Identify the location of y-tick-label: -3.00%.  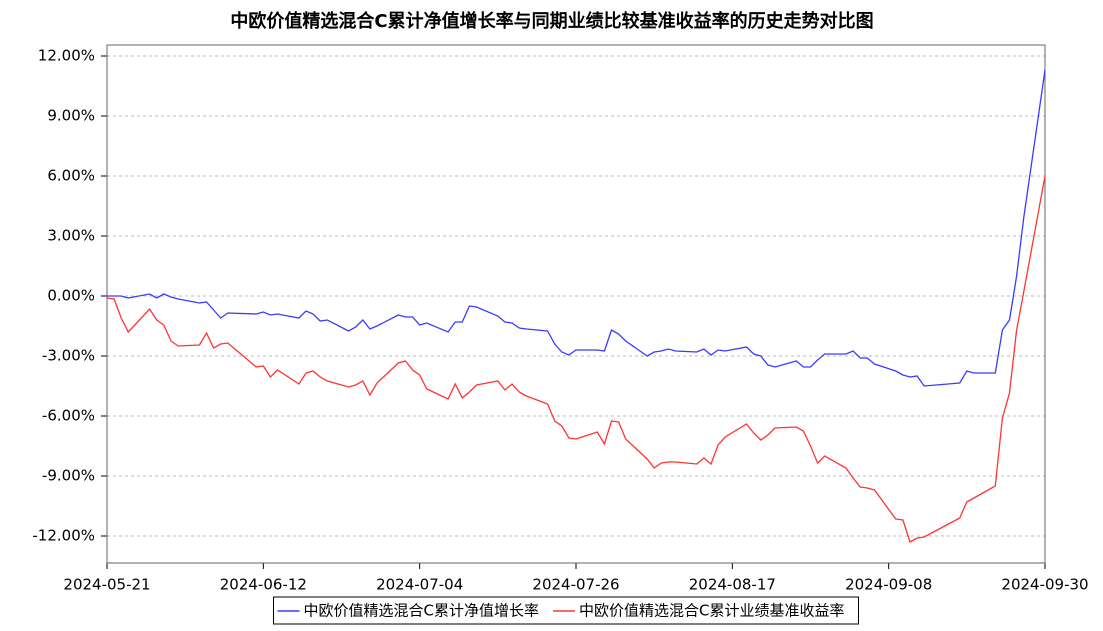
(68, 356).